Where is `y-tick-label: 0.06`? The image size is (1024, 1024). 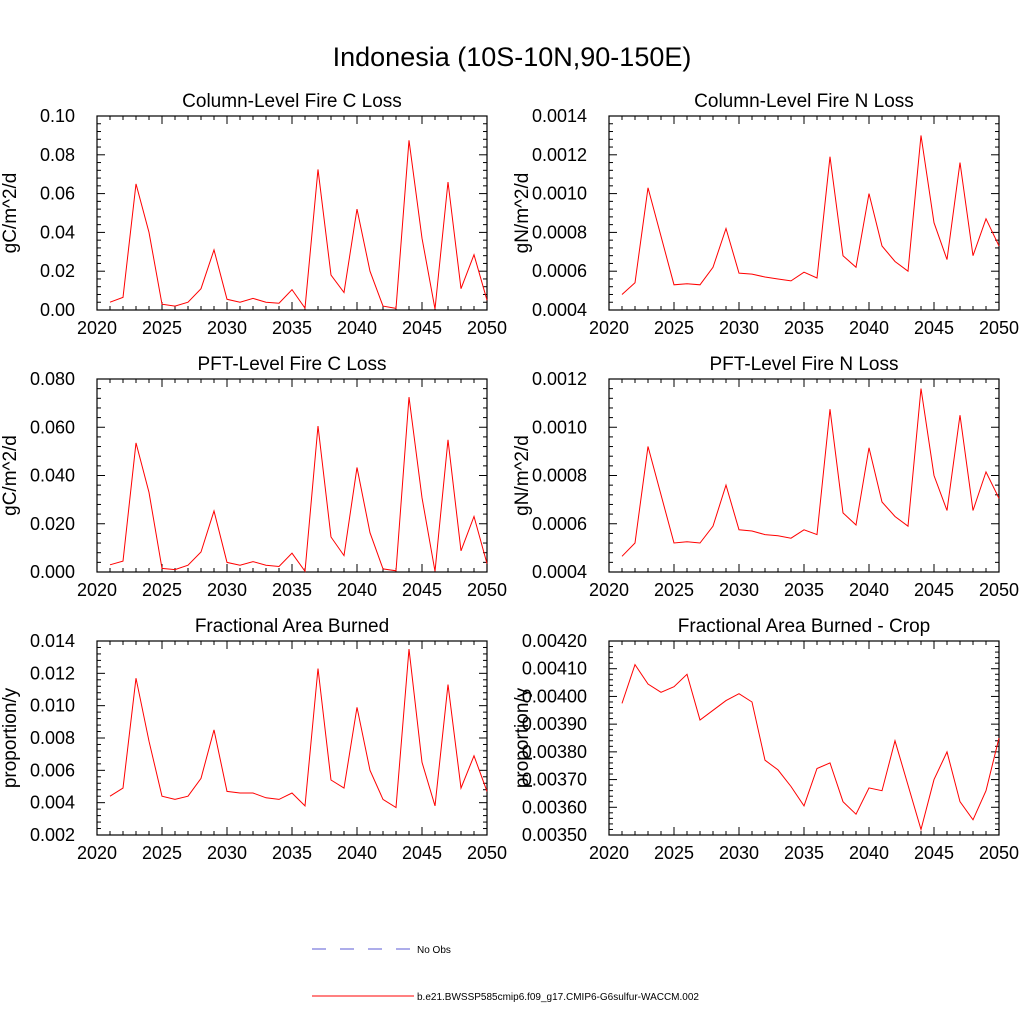 y-tick-label: 0.06 is located at coordinates (57, 194).